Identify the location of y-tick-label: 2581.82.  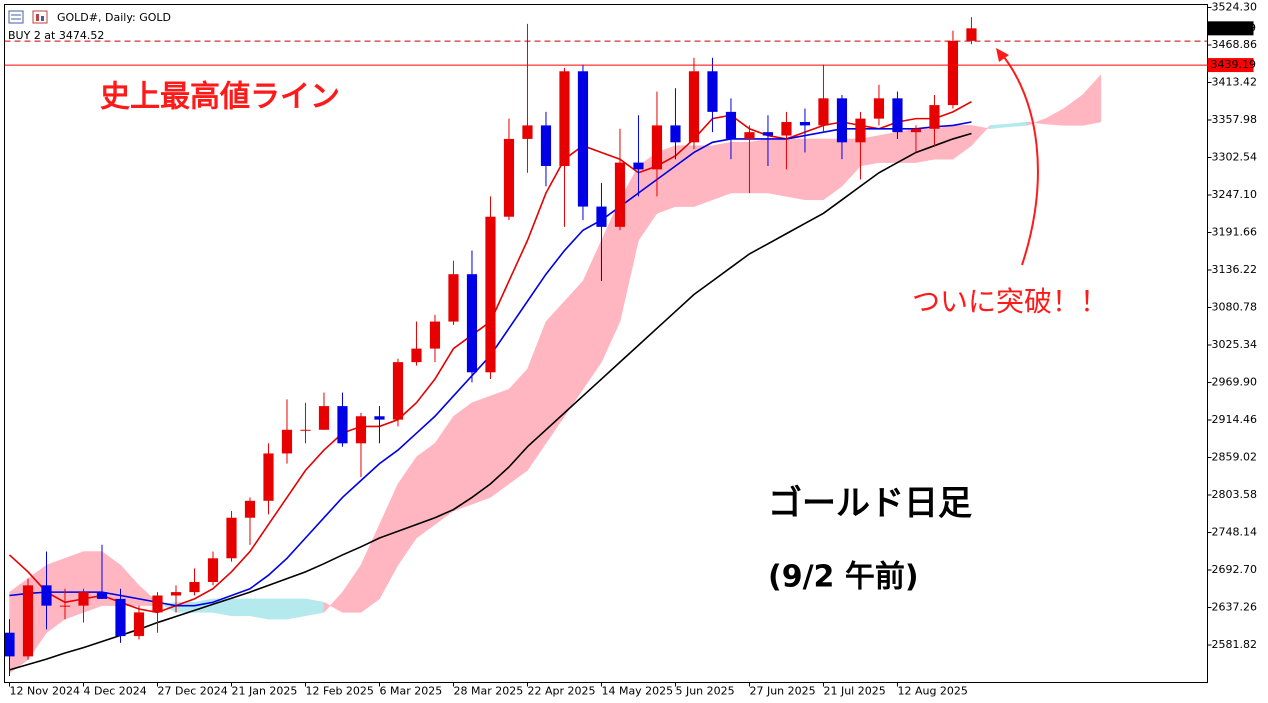
(1235, 644).